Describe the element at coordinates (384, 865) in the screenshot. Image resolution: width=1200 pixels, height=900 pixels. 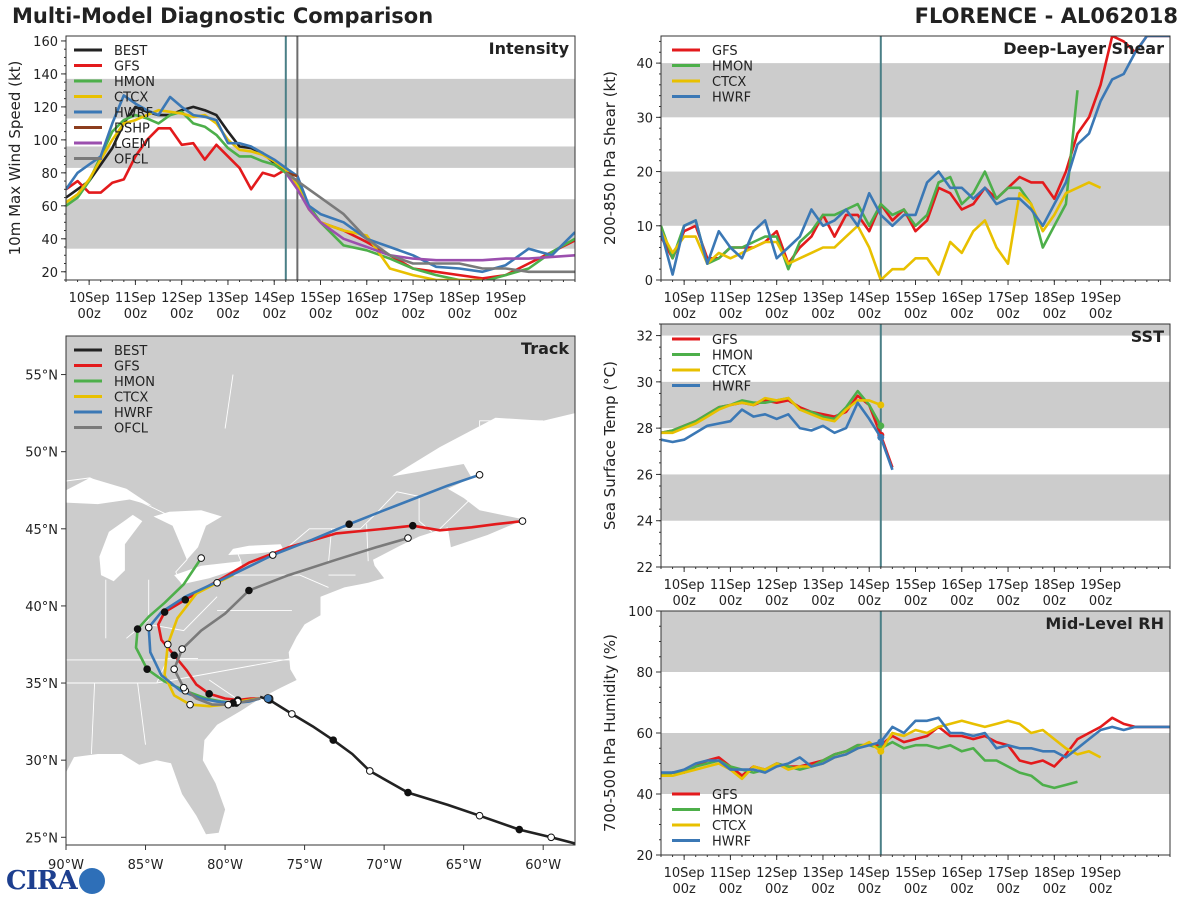
I see `x-tick-label: 70°W` at that location.